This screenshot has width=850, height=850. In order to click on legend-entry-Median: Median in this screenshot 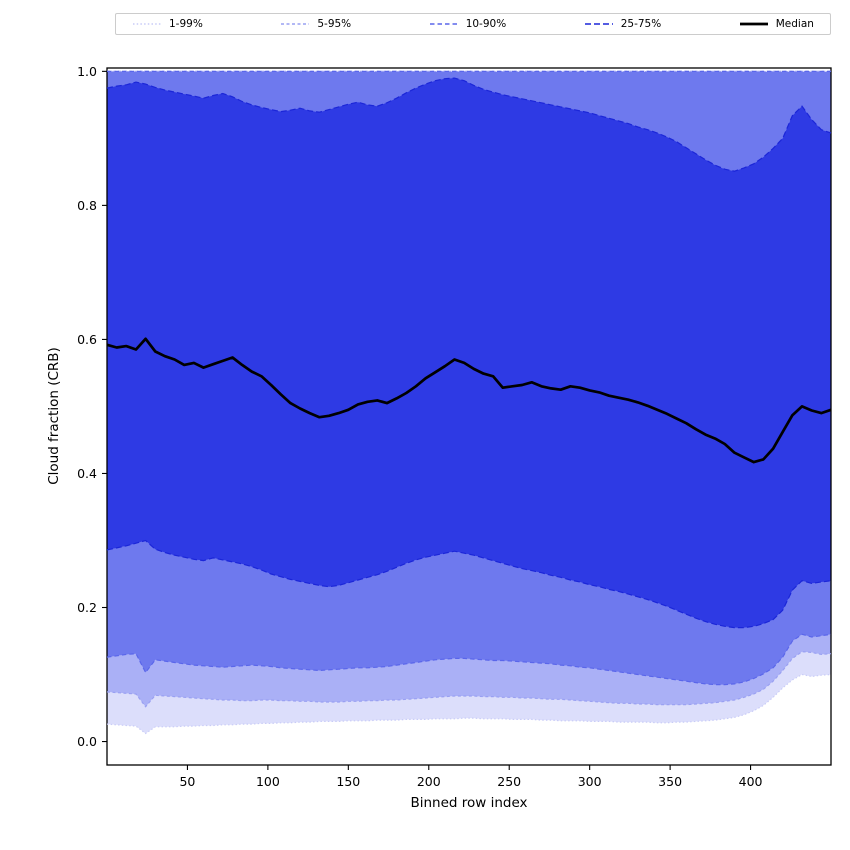, I will do `click(776, 24)`.